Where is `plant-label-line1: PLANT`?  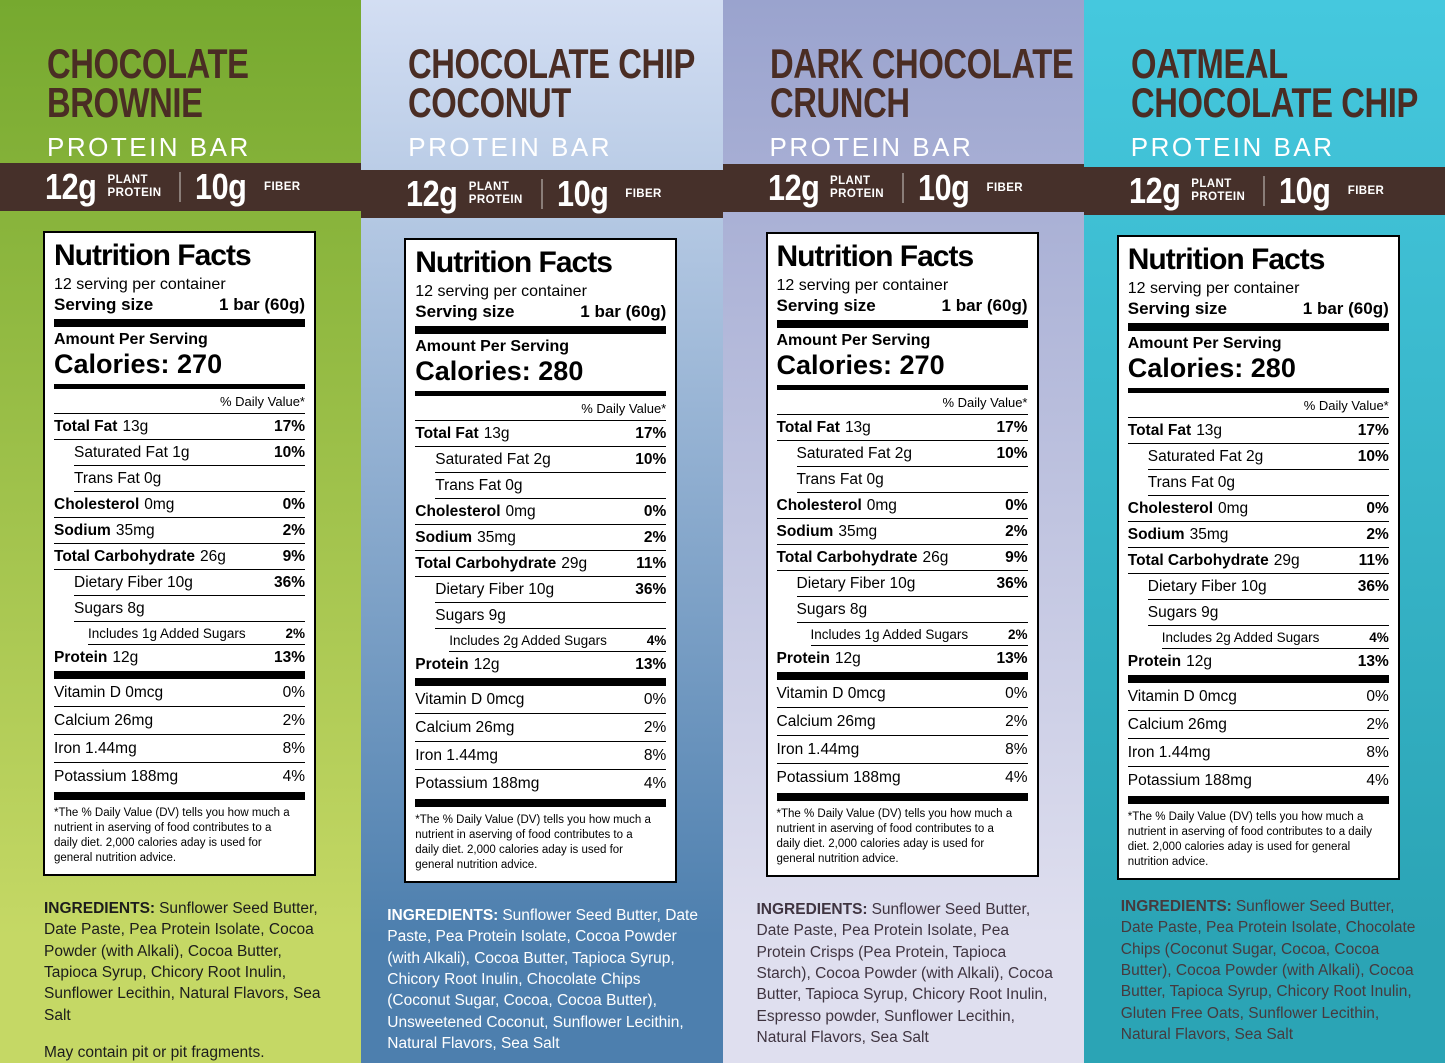
plant-label-line1: PLANT is located at coordinates (850, 181).